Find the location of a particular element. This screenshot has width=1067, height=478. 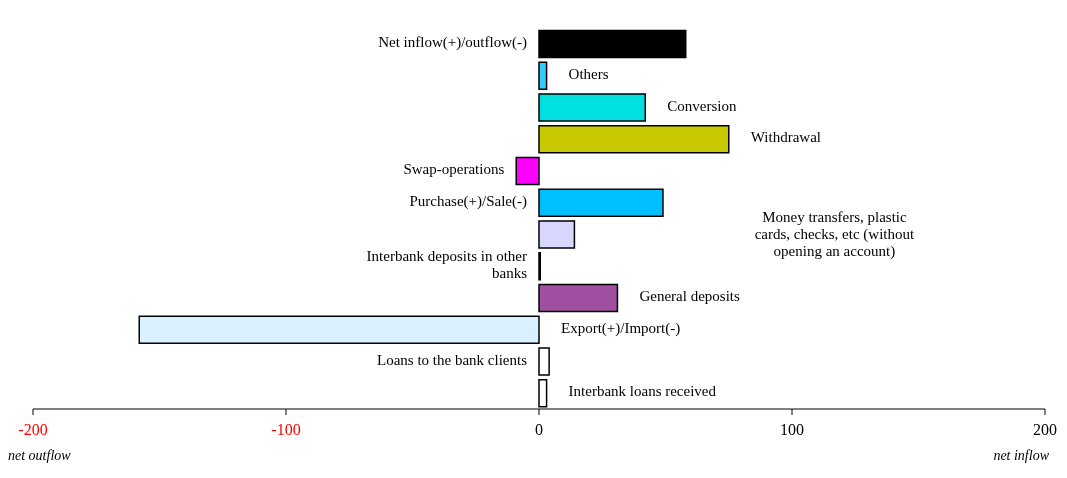

x-tick-label: 100 is located at coordinates (792, 429).